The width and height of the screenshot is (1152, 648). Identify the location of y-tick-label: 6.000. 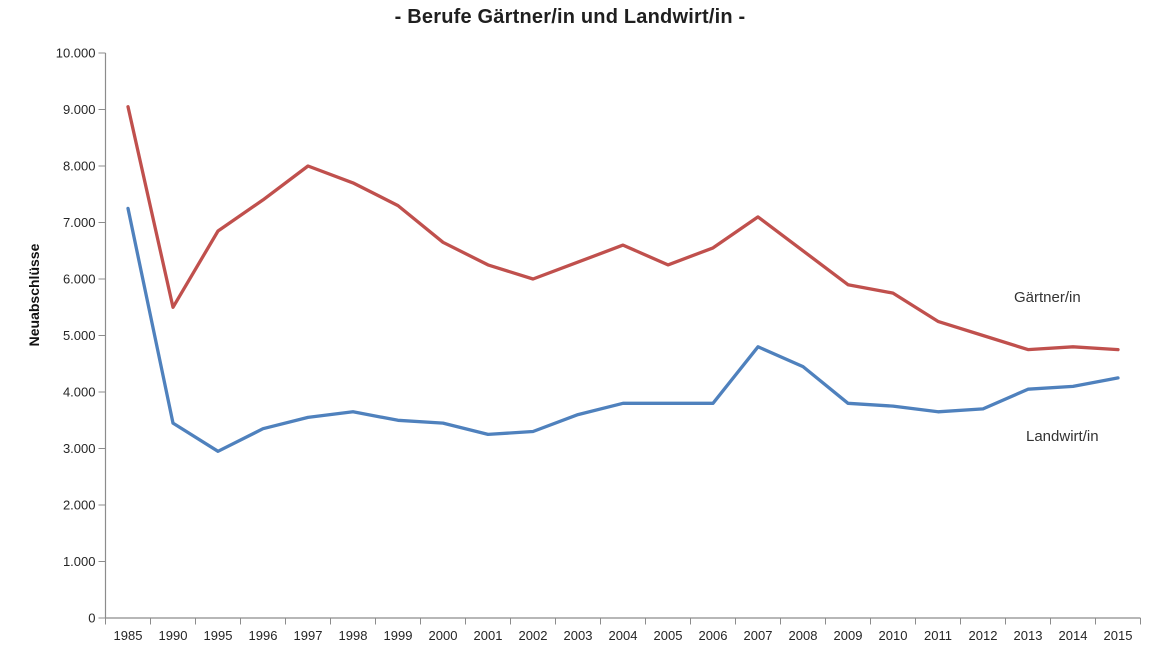
(79, 279).